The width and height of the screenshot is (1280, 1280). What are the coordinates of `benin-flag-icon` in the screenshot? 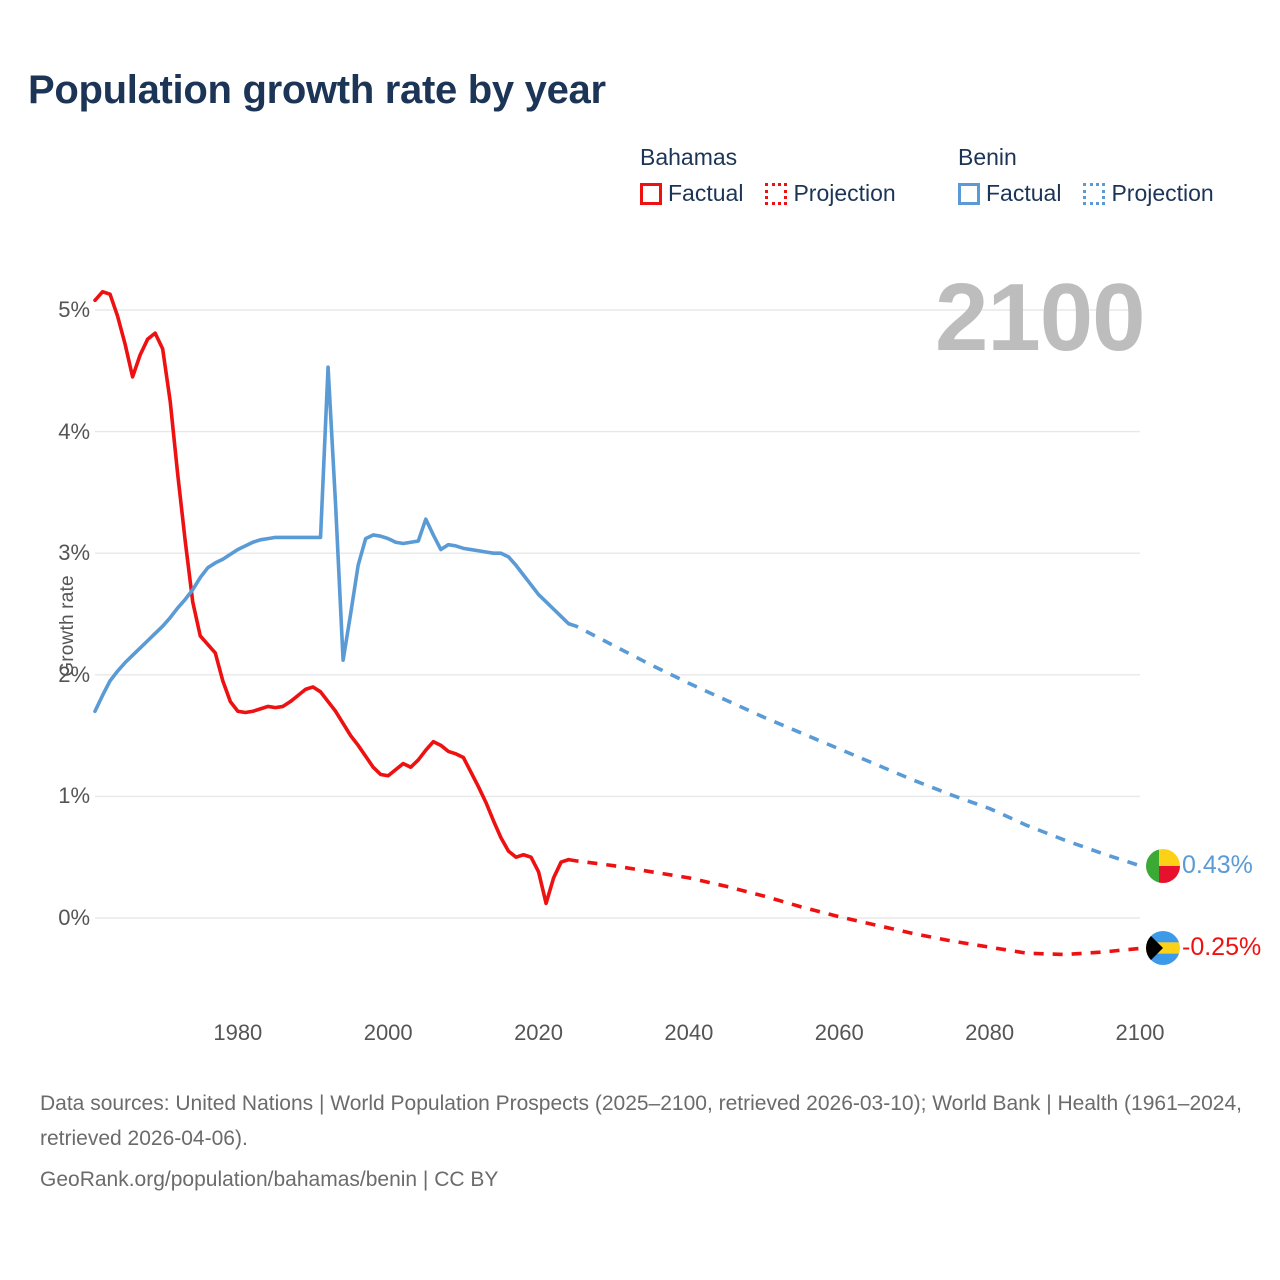 It's located at (1163, 865).